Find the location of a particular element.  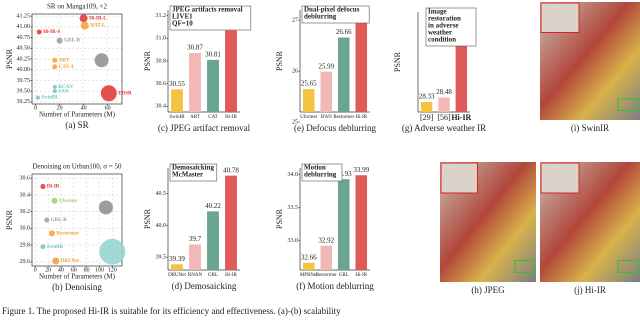

y-tick-label: 40.00 is located at coordinates (24, 70).